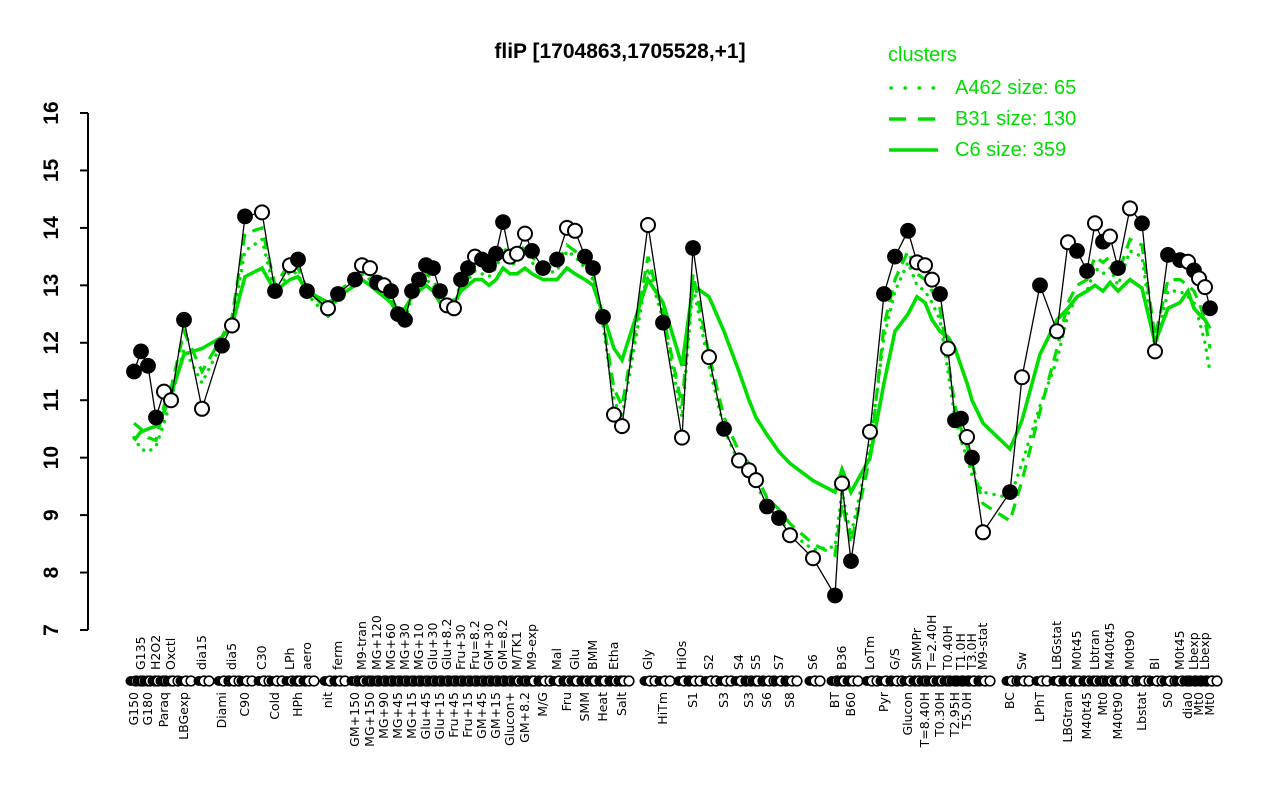 The height and width of the screenshot is (800, 1280). Describe the element at coordinates (1016, 87) in the screenshot. I see `legend-item-label: A462 size: 65` at that location.